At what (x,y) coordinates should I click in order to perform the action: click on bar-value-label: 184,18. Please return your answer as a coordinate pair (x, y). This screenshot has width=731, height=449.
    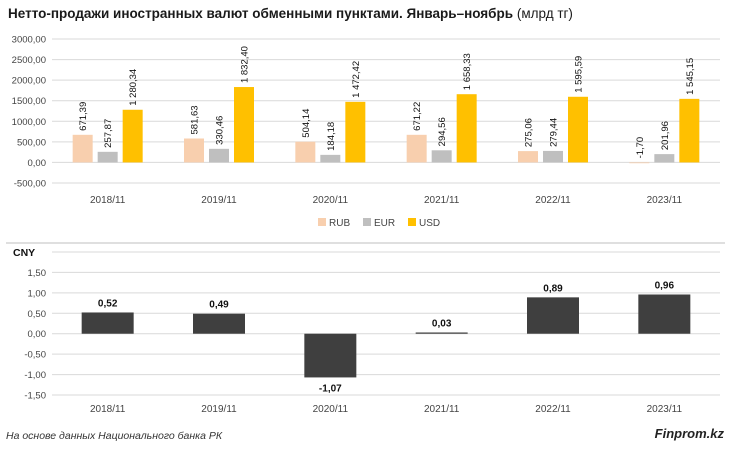
    Looking at the image, I should click on (331, 136).